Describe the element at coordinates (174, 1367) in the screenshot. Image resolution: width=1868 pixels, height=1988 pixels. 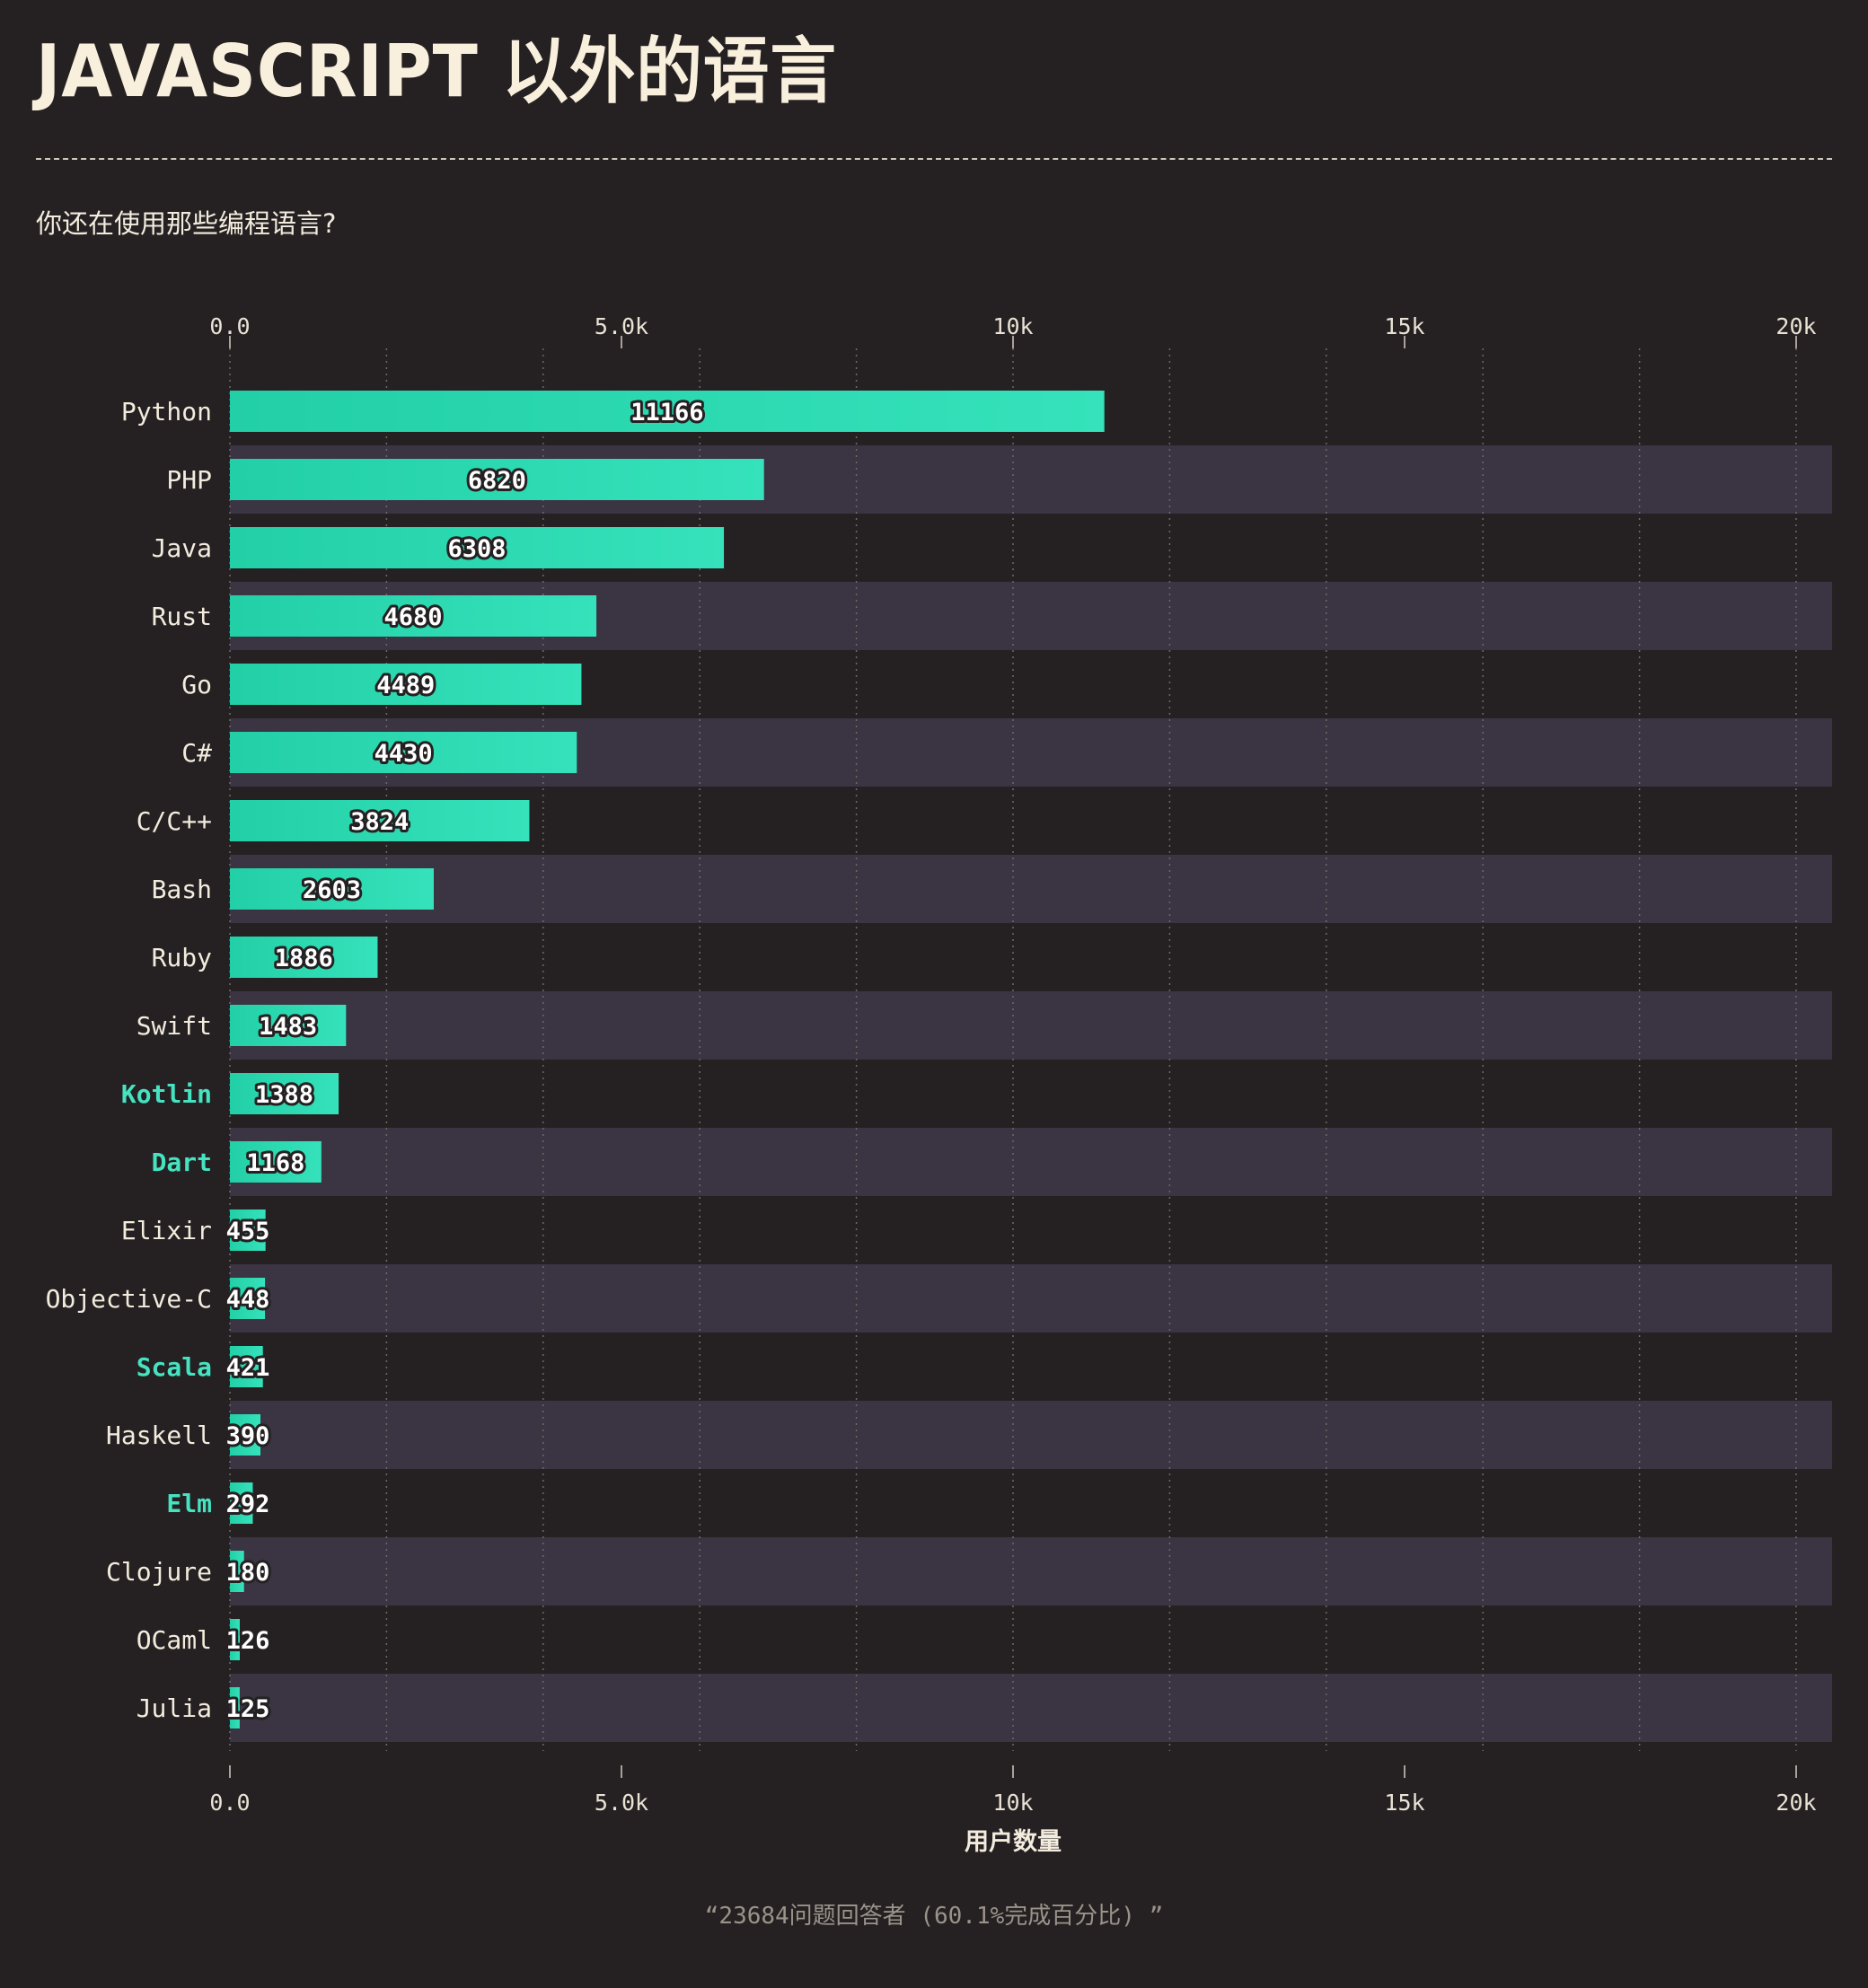
I see `category-label: Scala` at that location.